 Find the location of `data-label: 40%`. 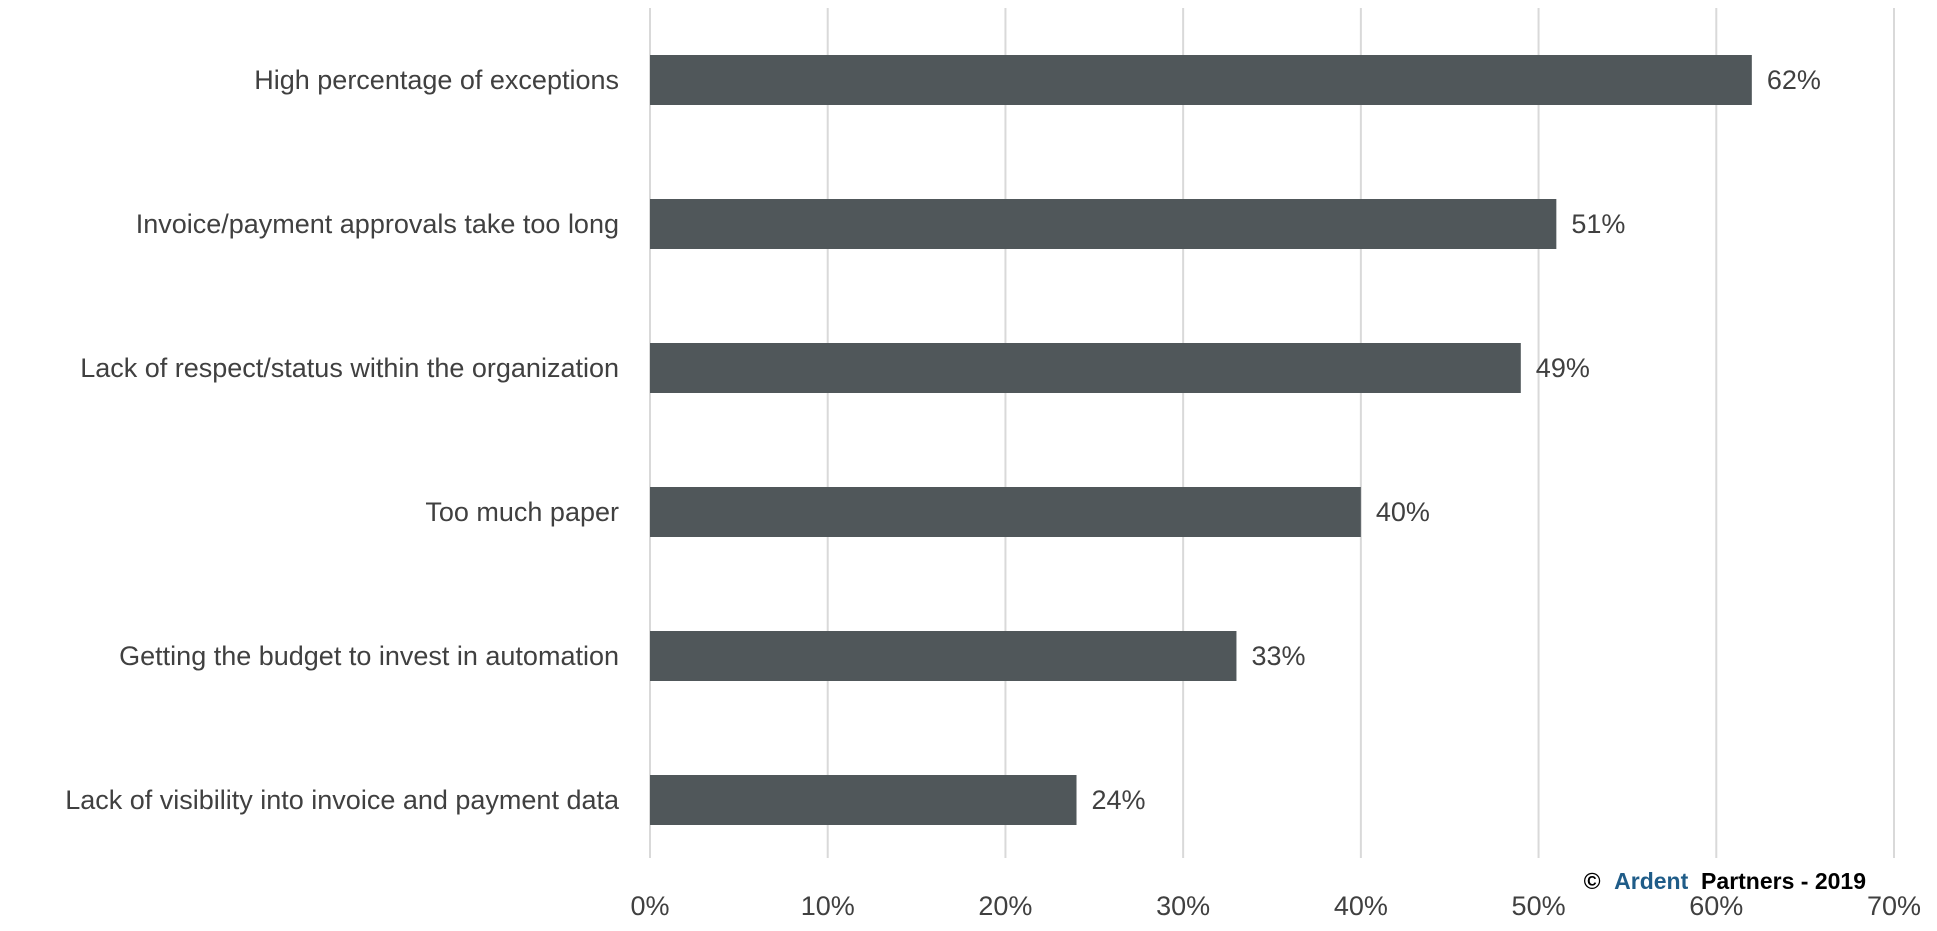

data-label: 40% is located at coordinates (1403, 512).